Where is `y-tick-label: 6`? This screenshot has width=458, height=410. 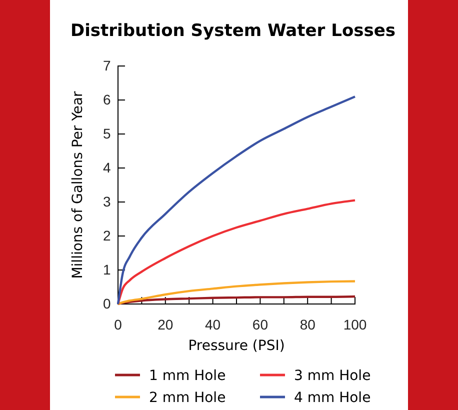
y-tick-label: 6 is located at coordinates (107, 99).